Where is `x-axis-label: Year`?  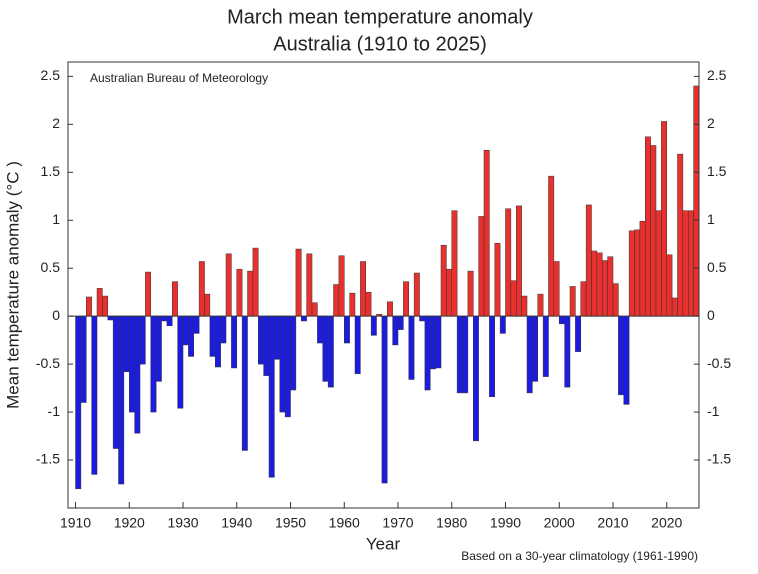 x-axis-label: Year is located at coordinates (383, 543).